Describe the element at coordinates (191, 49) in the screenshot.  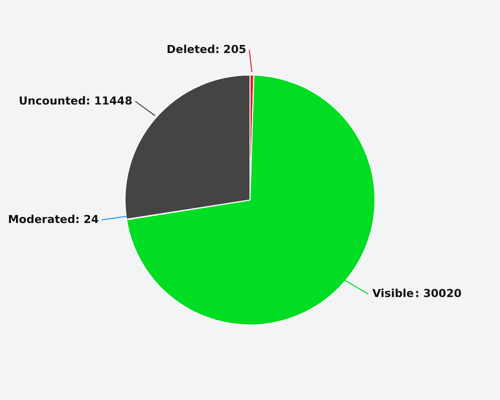
I see `slice-label: Deleted` at that location.